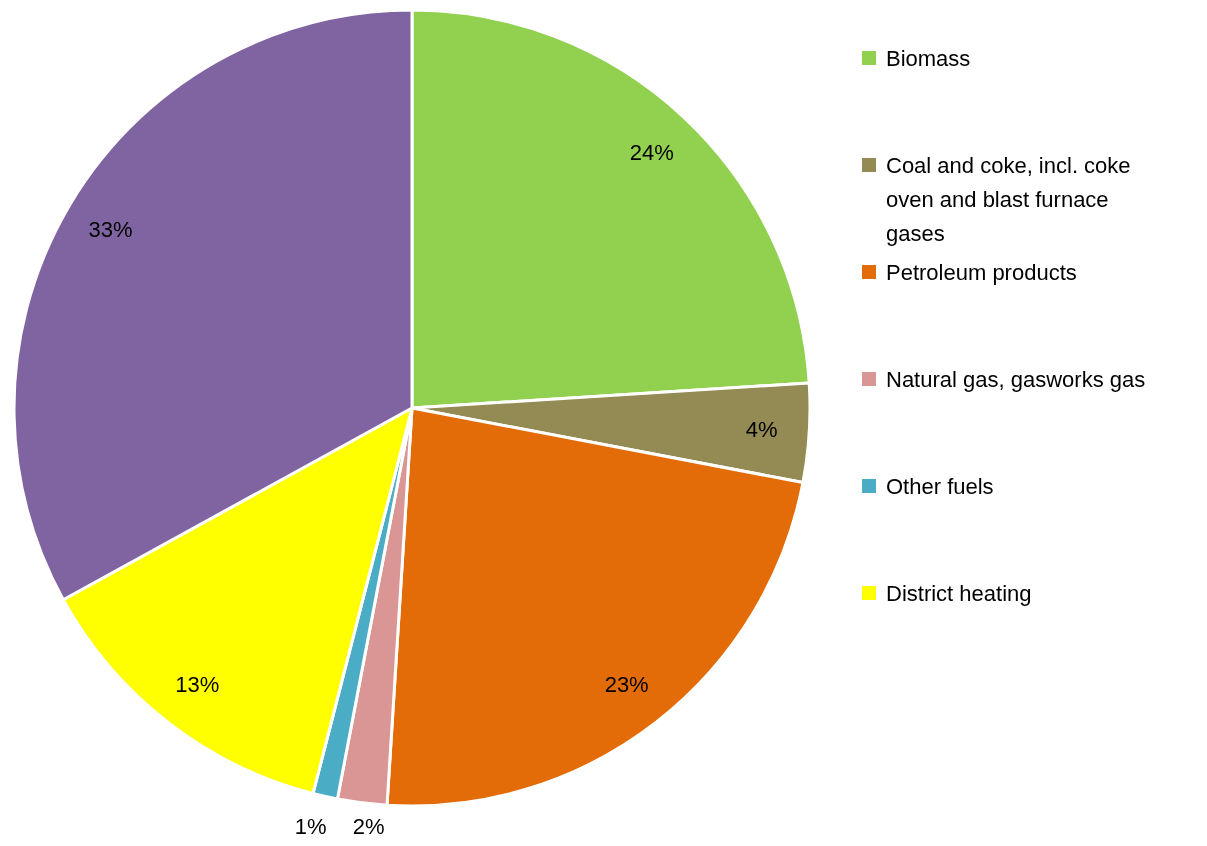 The height and width of the screenshot is (846, 1207). Describe the element at coordinates (761, 430) in the screenshot. I see `data-label: 4%` at that location.